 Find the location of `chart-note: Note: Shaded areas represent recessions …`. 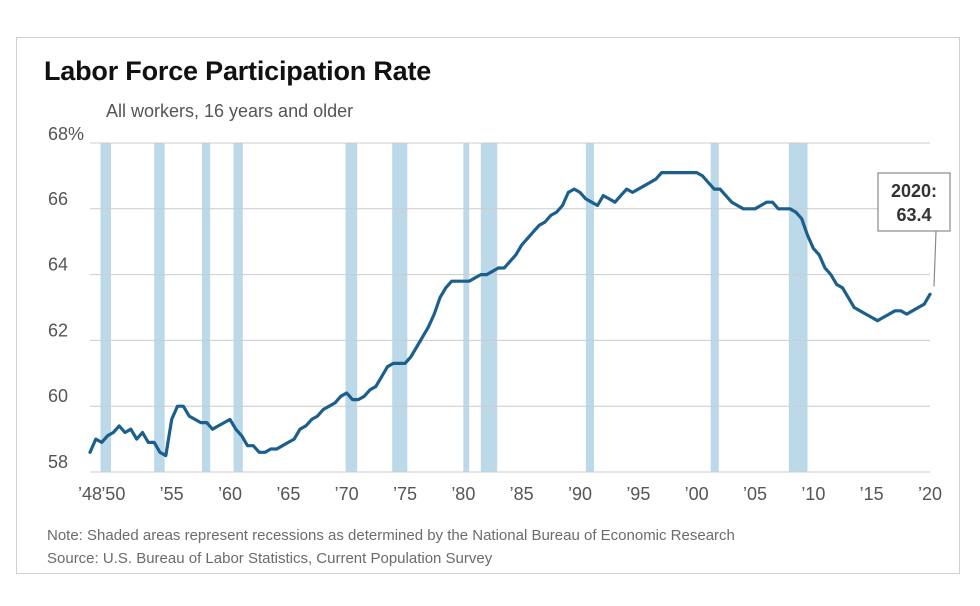

chart-note: Note: Shaded areas represent recessions … is located at coordinates (391, 535).